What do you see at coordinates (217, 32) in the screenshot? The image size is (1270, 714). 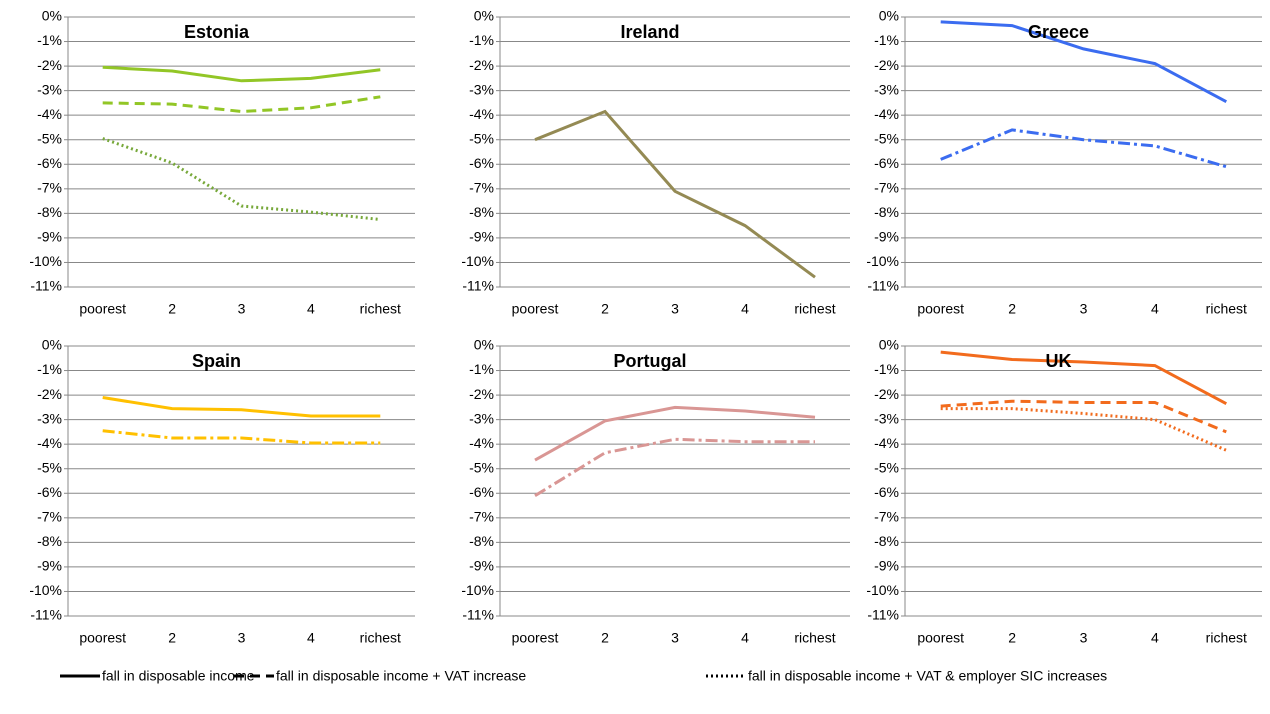 I see `panel-title: Estonia` at bounding box center [217, 32].